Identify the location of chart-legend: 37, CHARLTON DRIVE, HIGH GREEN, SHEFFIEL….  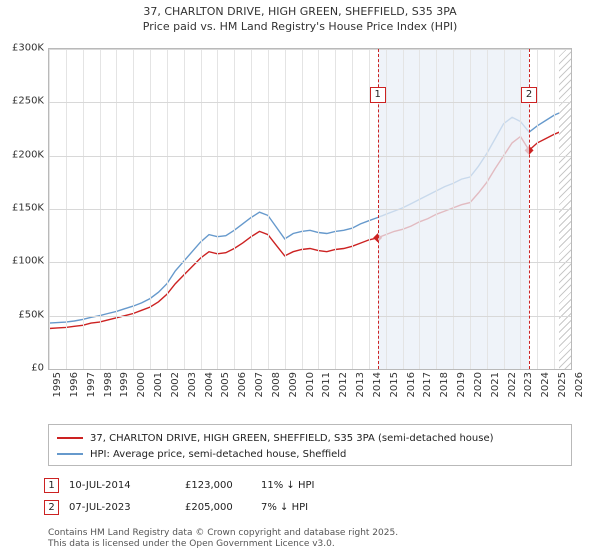
(310, 445).